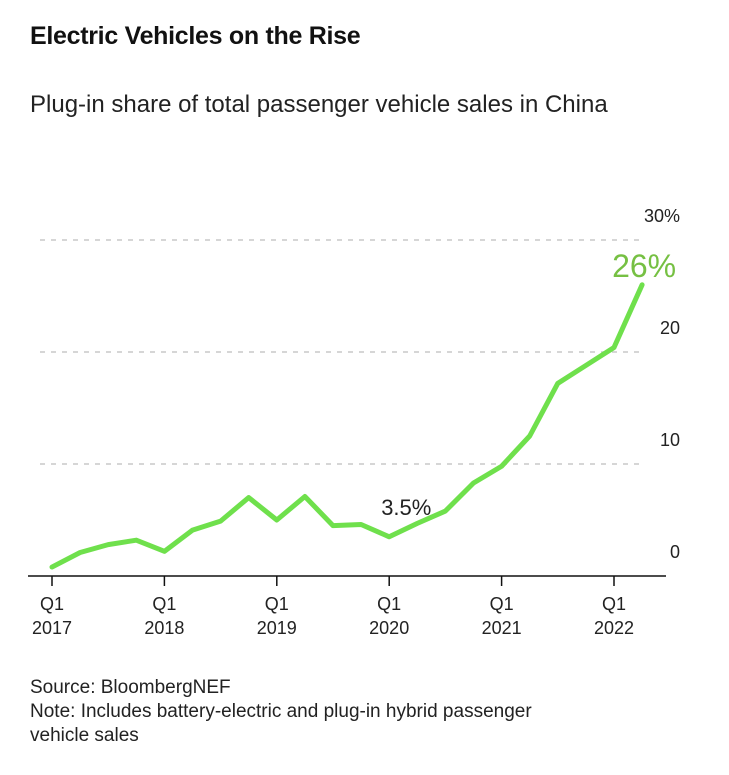  What do you see at coordinates (130, 687) in the screenshot?
I see `source: Source: BloombergNEF` at bounding box center [130, 687].